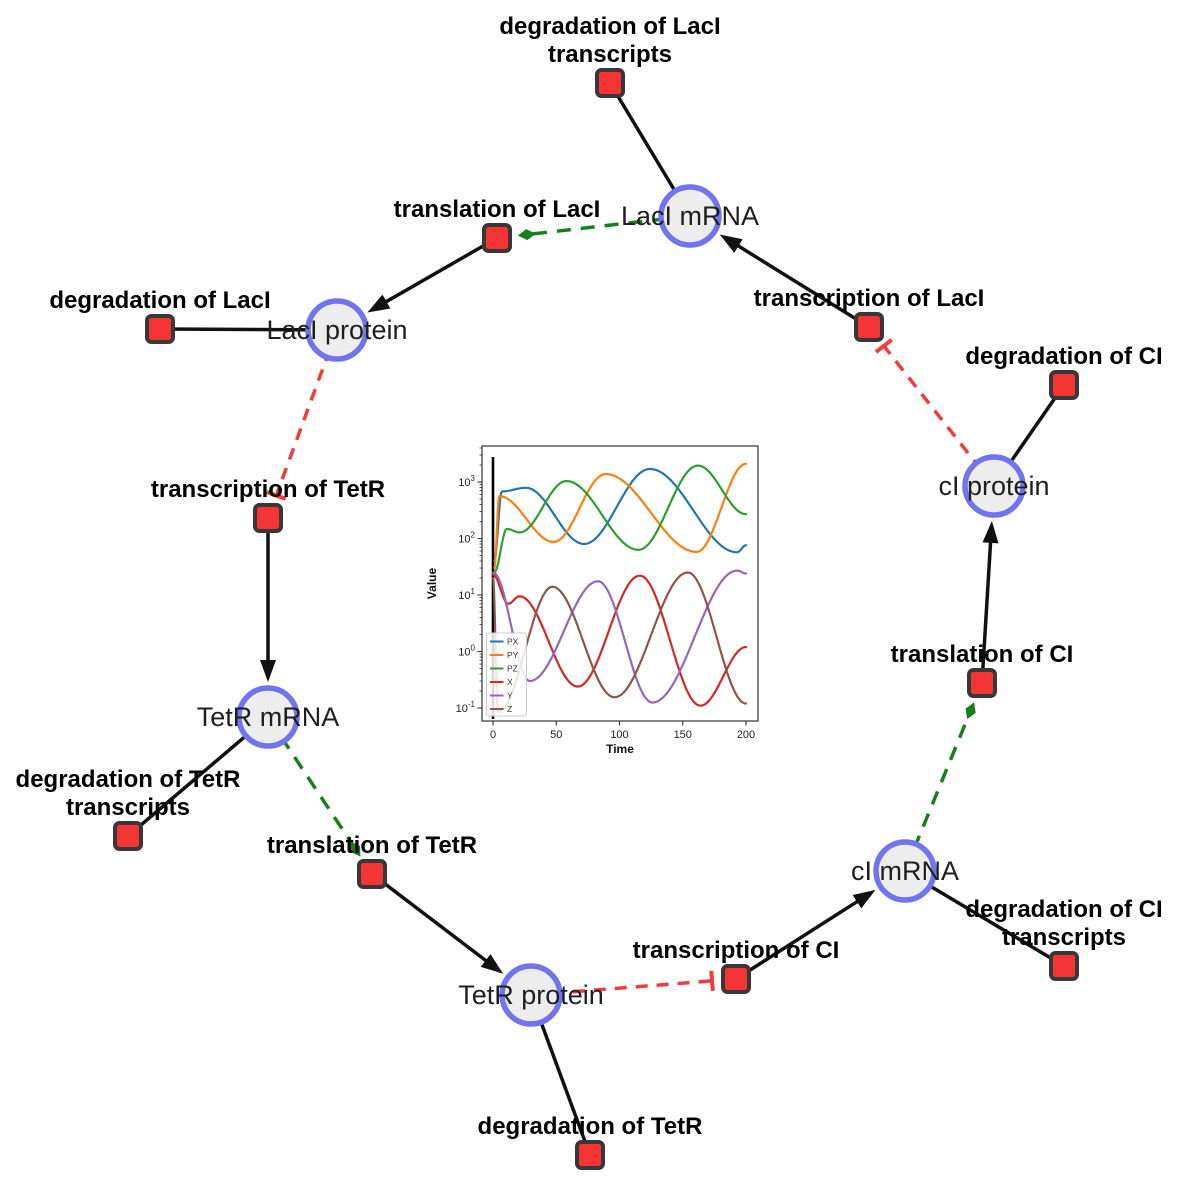  What do you see at coordinates (432, 920) in the screenshot?
I see `edge-product-tetr-protein-translation-tetr` at bounding box center [432, 920].